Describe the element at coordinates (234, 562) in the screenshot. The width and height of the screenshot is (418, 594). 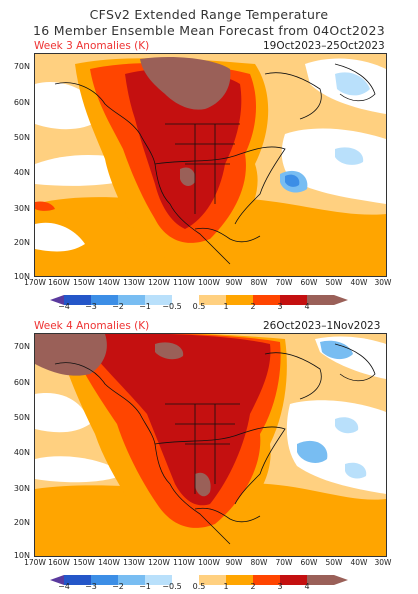
I see `lon-label: 90W` at that location.